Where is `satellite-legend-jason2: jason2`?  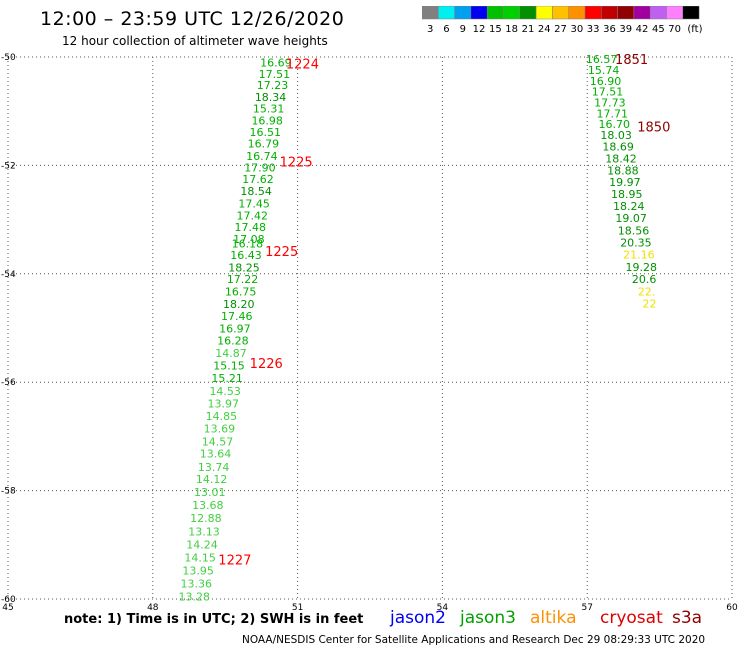
satellite-legend-jason2: jason2 is located at coordinates (418, 618).